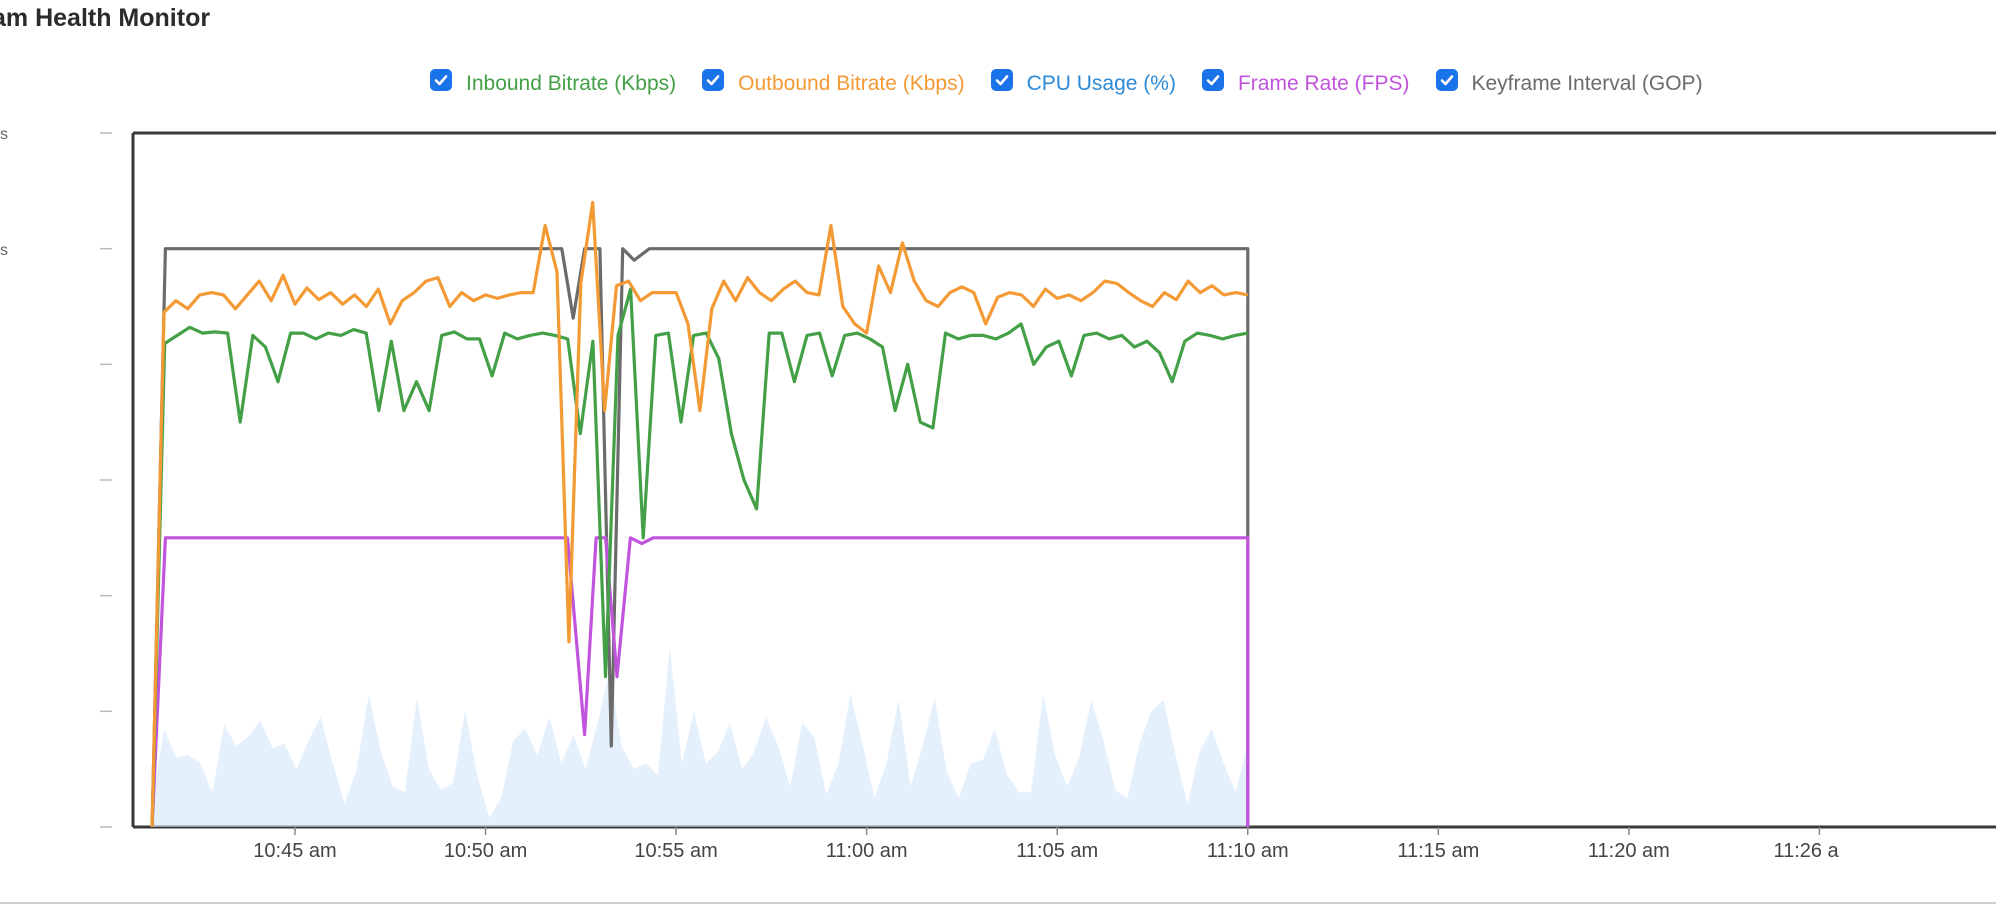 The image size is (1996, 906). Describe the element at coordinates (105, 18) in the screenshot. I see `page-title: am Health Monitor` at that location.